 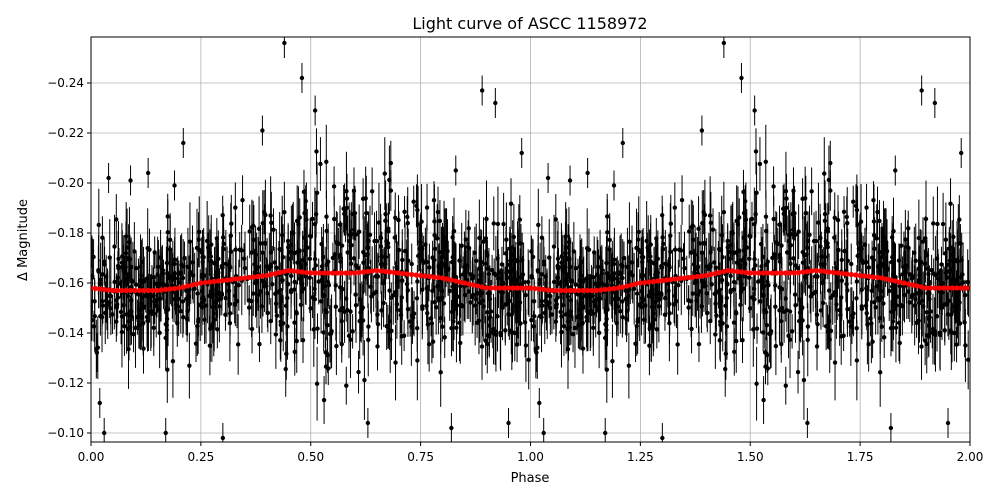 What do you see at coordinates (201, 457) in the screenshot?
I see `x-tick-label: 0.25` at bounding box center [201, 457].